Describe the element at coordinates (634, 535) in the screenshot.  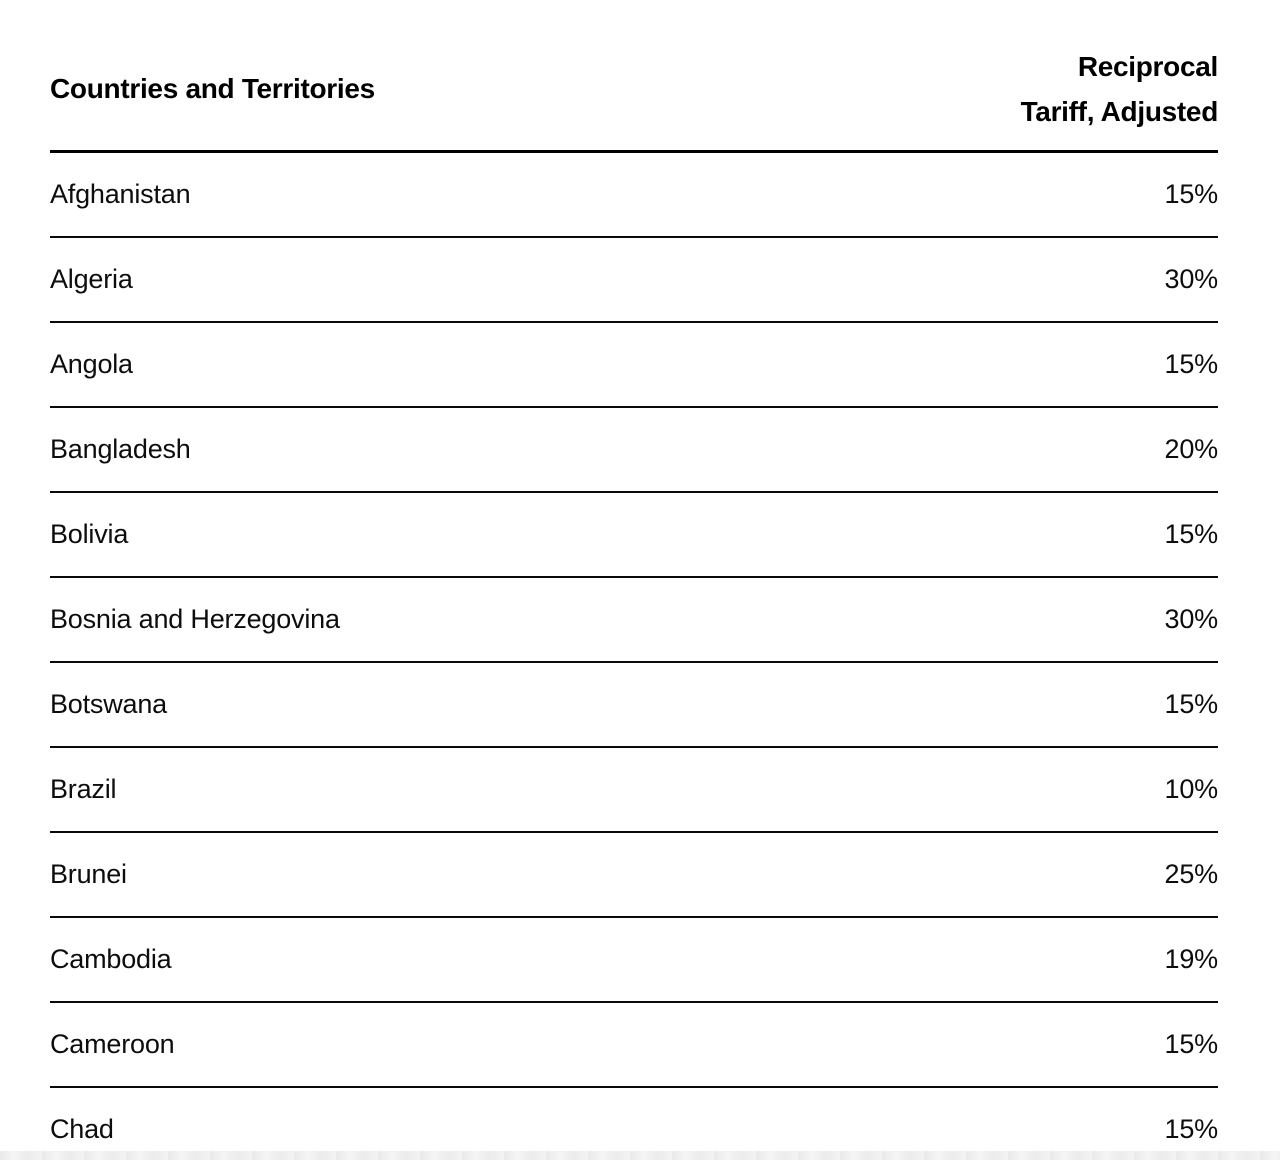
I see `table-row: Bolivia 15%` at that location.